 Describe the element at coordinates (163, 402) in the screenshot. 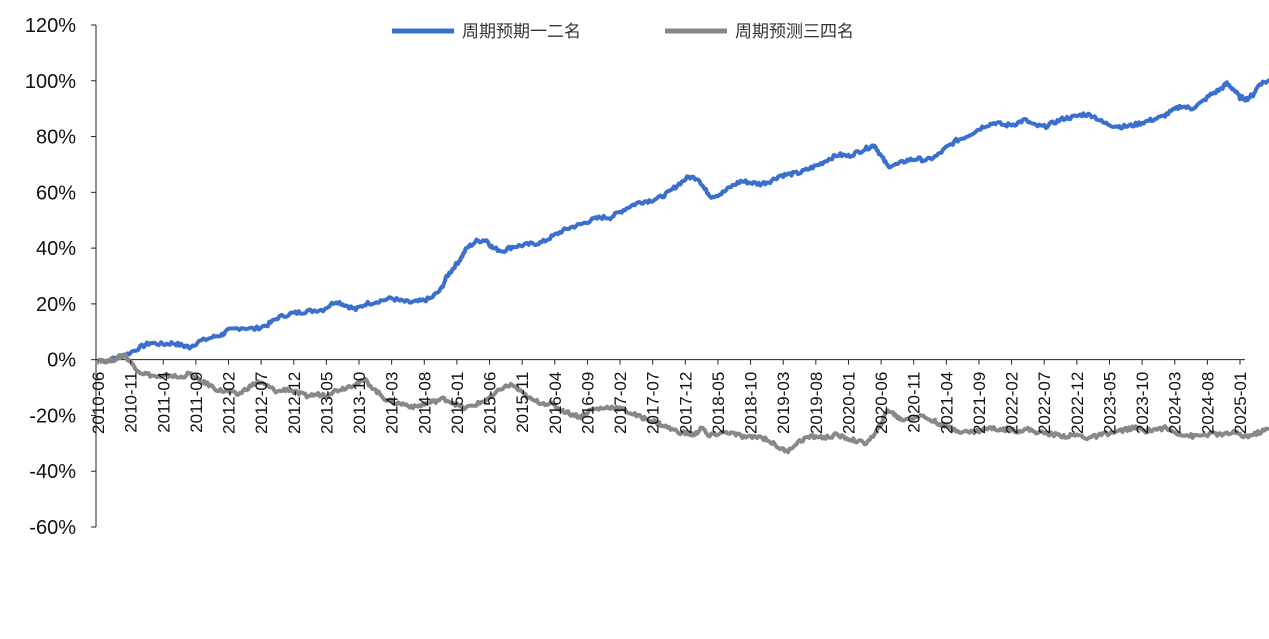

I see `x-tick-label: 2011-04` at that location.